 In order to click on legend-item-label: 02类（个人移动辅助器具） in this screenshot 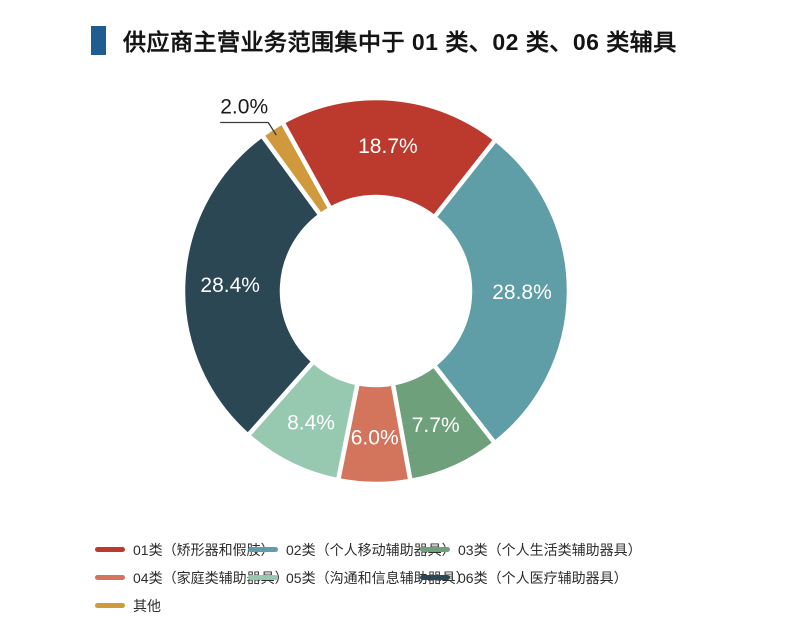, I will do `click(371, 549)`.